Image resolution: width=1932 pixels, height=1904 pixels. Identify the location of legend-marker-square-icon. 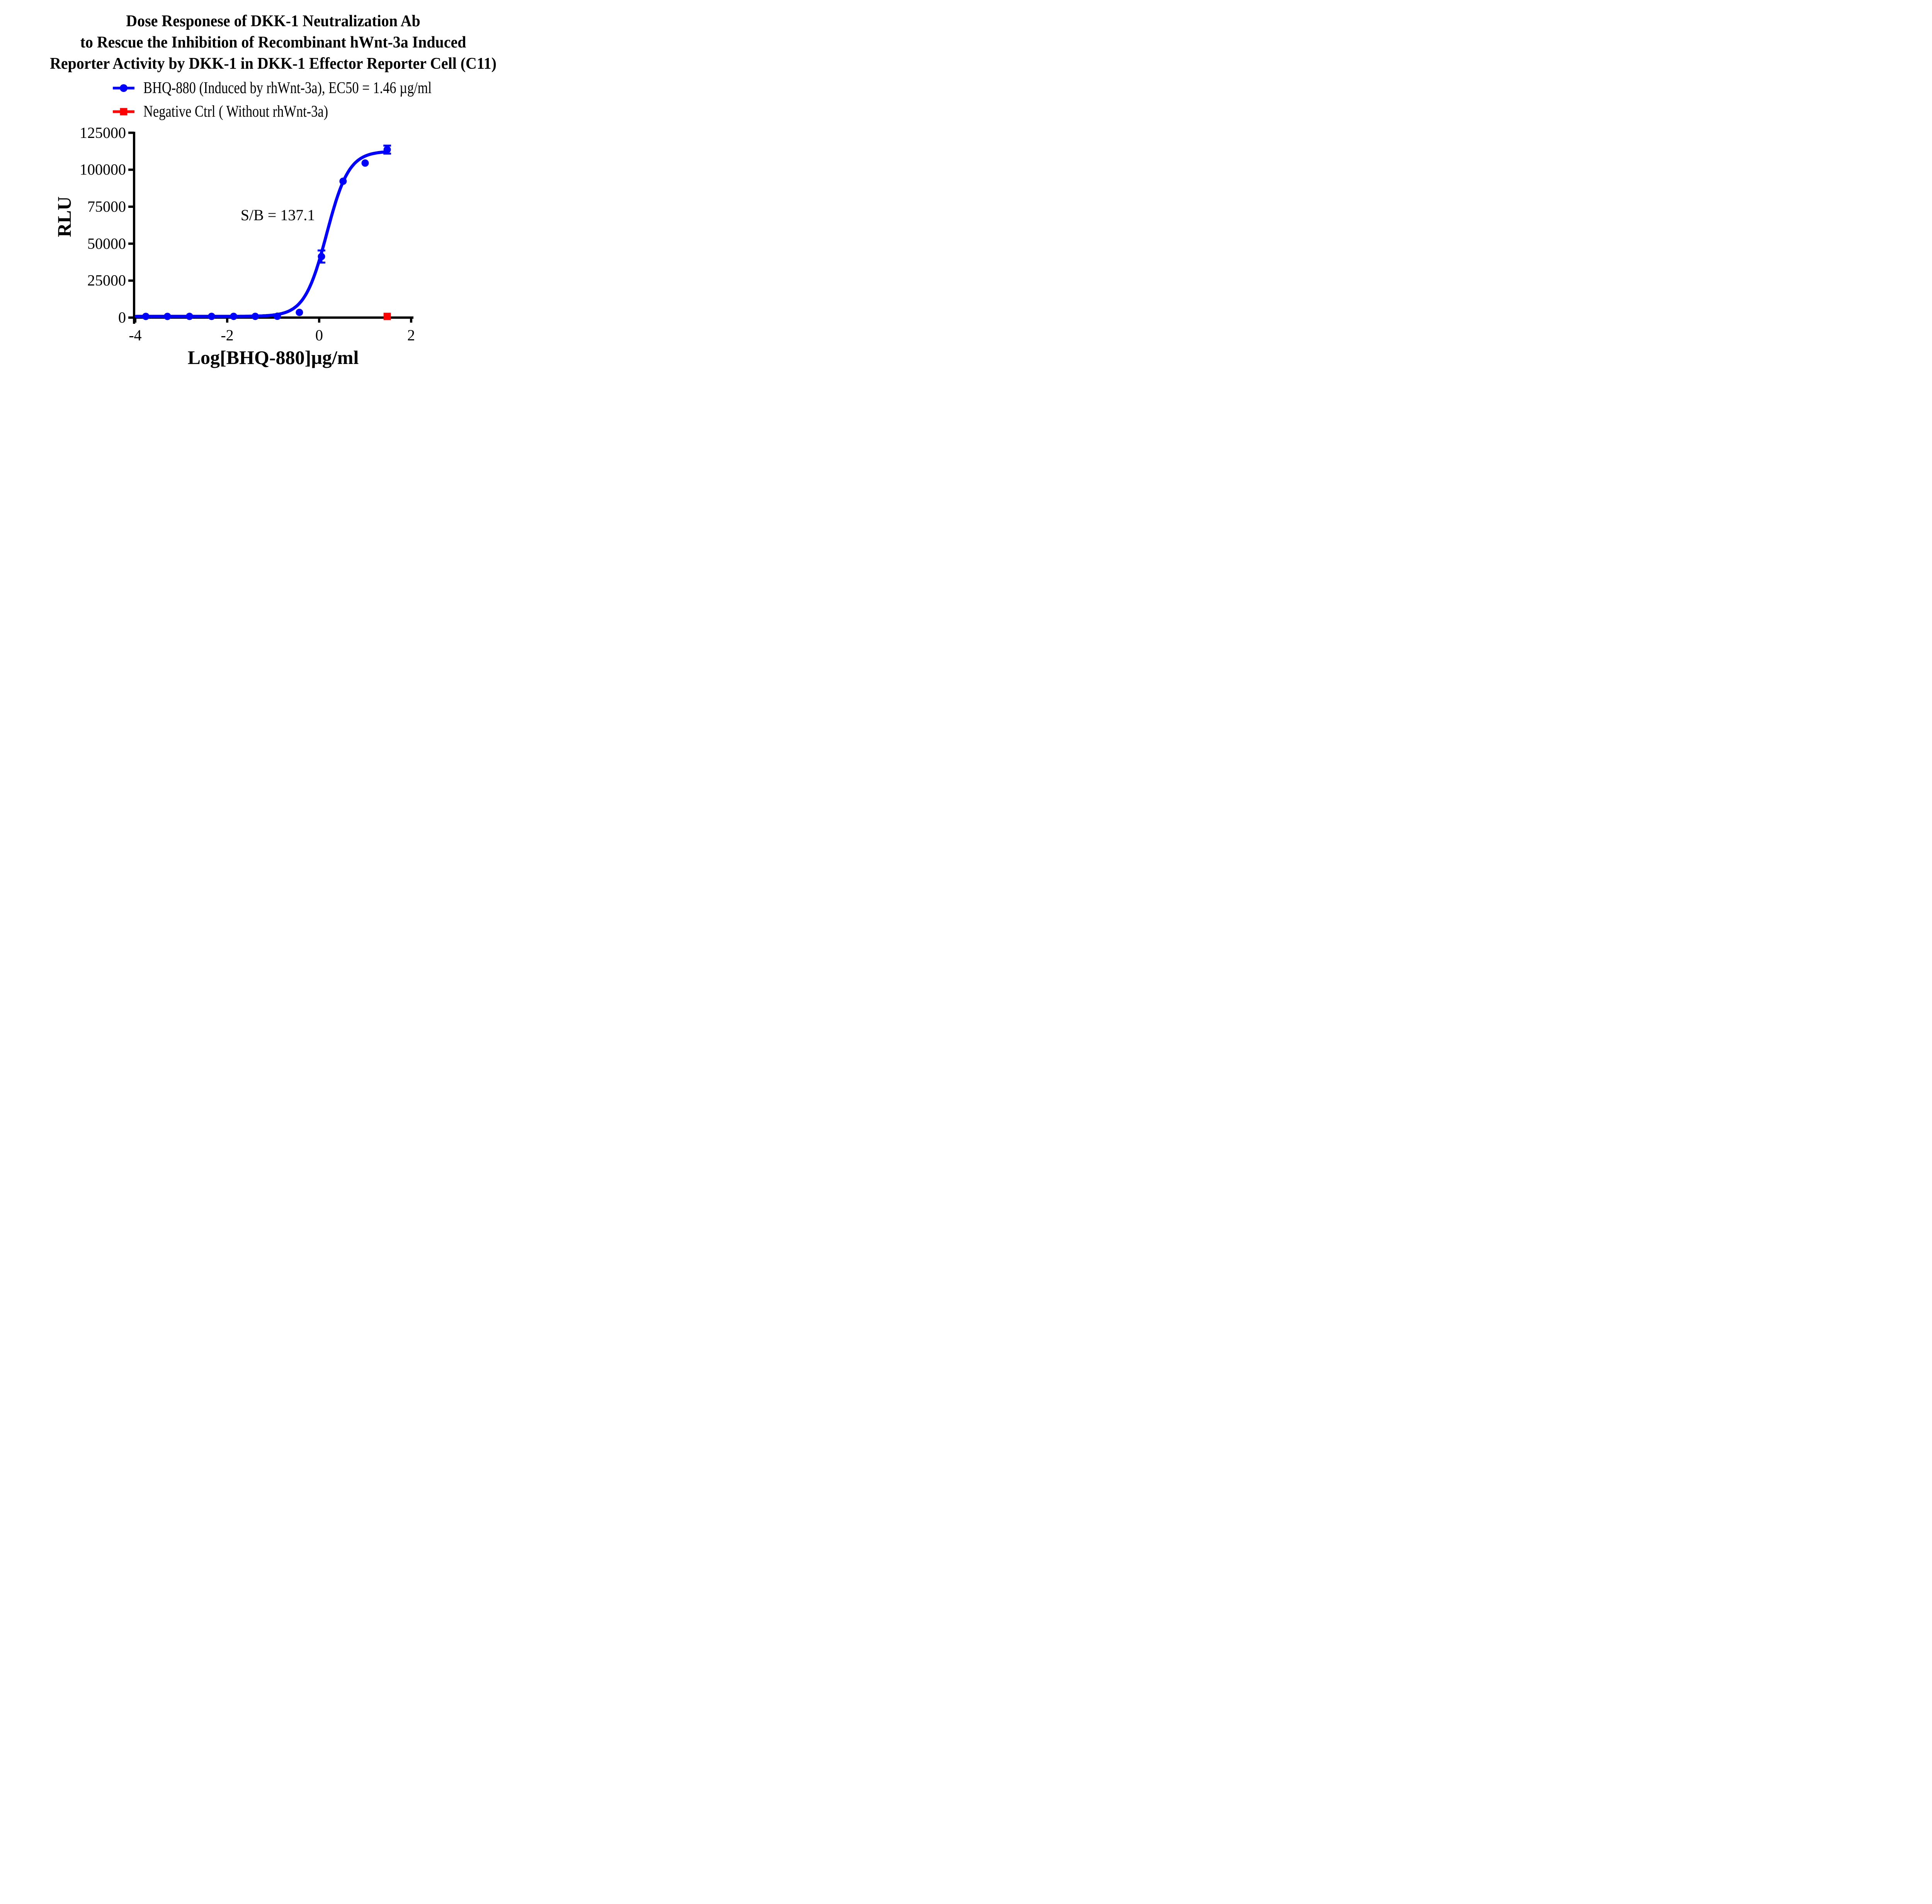
(124, 112).